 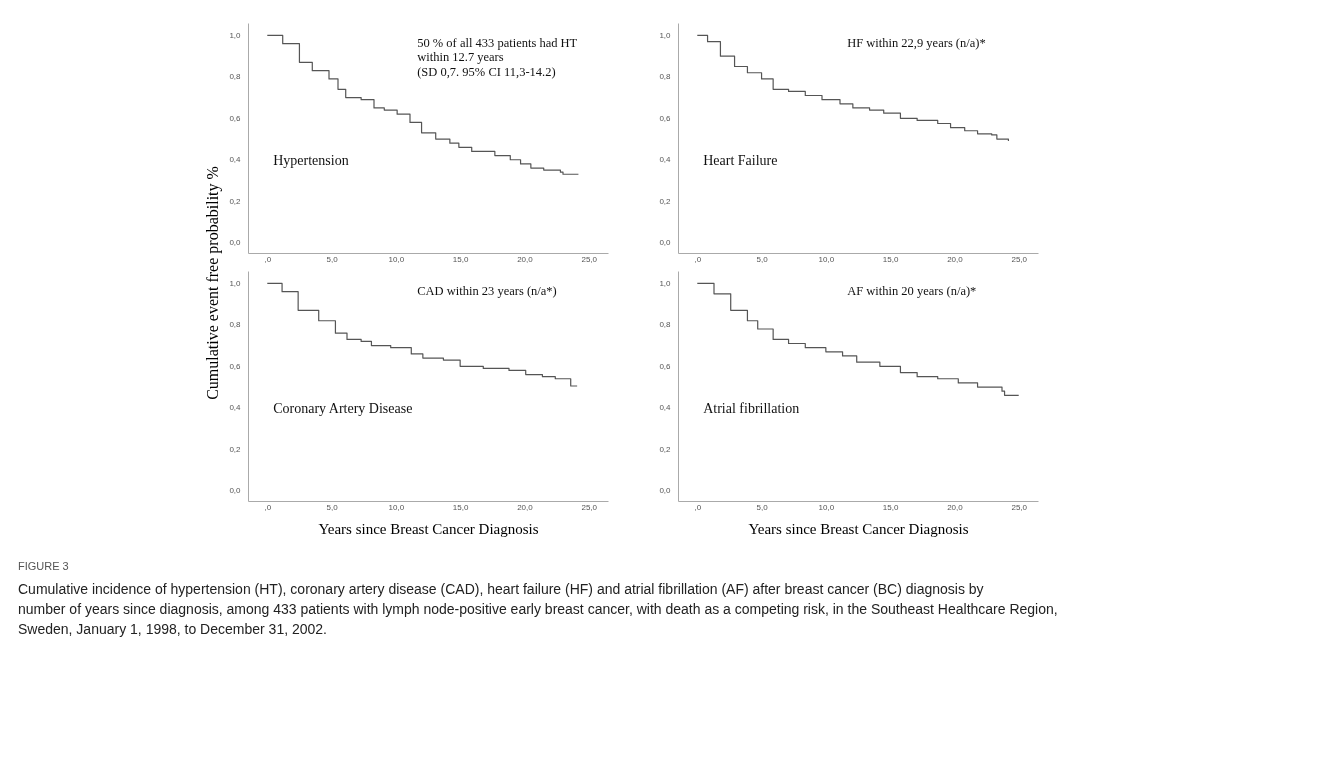 I want to click on annotation: Coronary Artery Disease, so click(x=343, y=409).